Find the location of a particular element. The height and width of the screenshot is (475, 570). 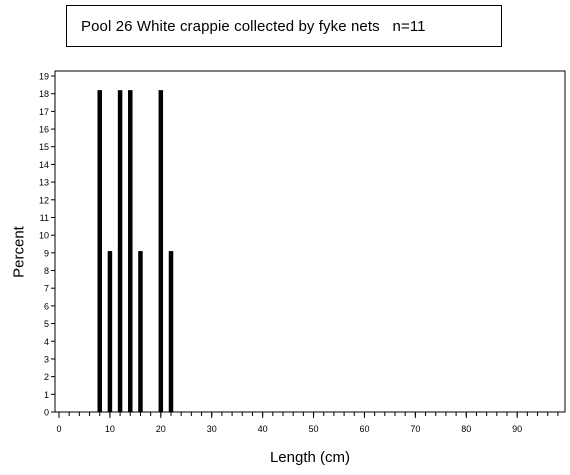

x-tick-label: 90 is located at coordinates (517, 429).